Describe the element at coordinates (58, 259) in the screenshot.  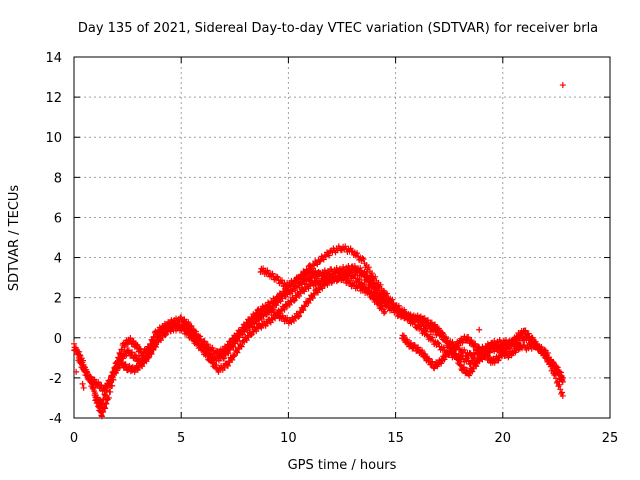
I see `y-tick-label: 4` at that location.